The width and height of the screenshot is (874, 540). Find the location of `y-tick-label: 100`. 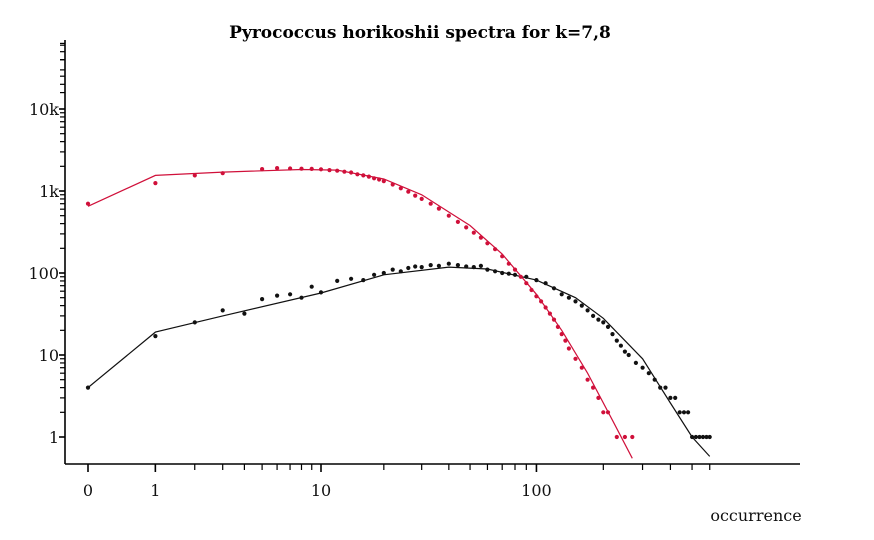

y-tick-label: 100 is located at coordinates (43, 273).